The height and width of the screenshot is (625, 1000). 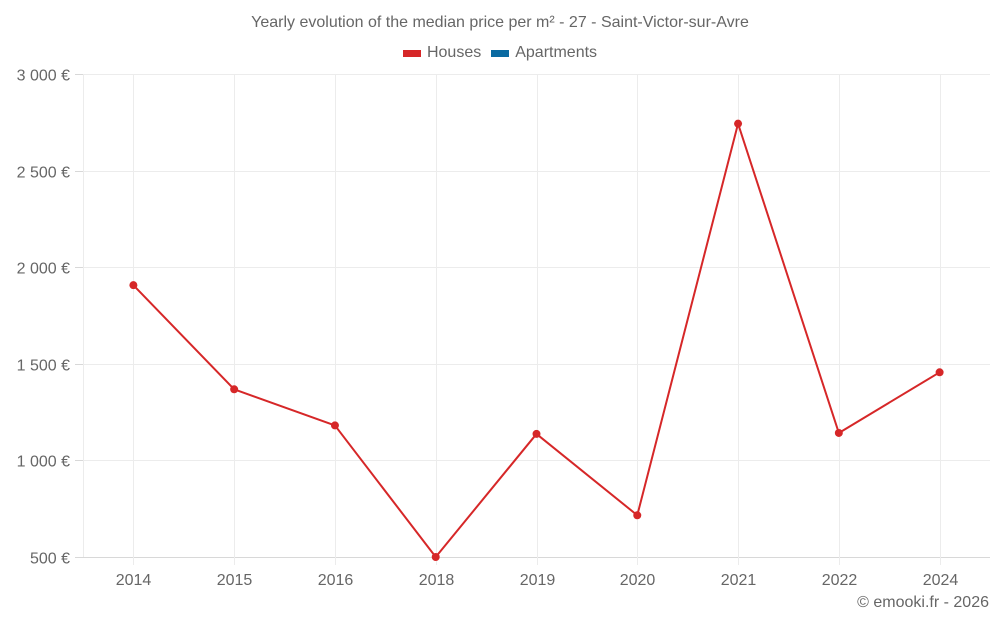 I want to click on x-tick-label: 2016, so click(x=336, y=580).